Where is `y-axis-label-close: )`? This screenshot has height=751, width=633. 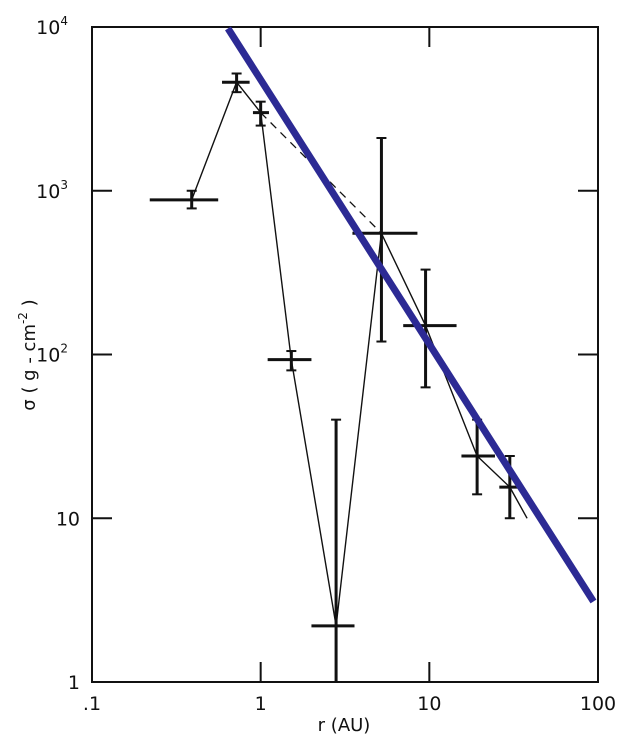
y-axis-label-close: ) is located at coordinates (29, 305).